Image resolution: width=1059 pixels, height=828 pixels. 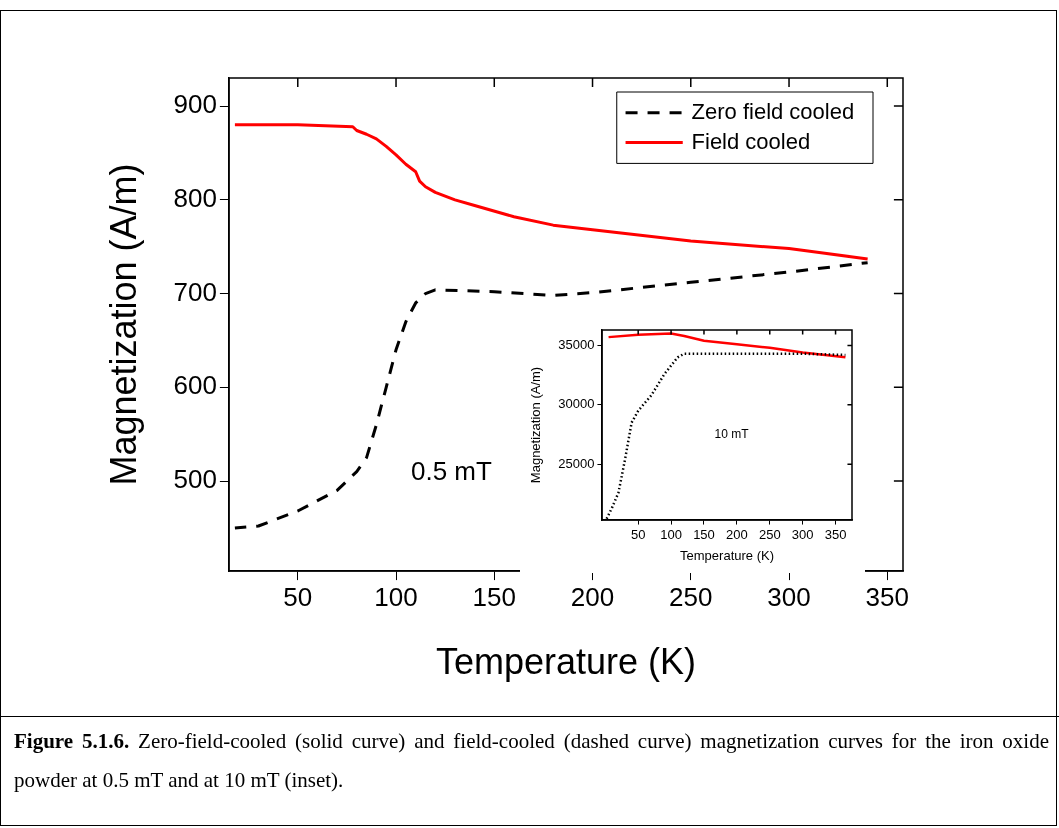 I want to click on y-tick-label: 700, so click(x=195, y=291).